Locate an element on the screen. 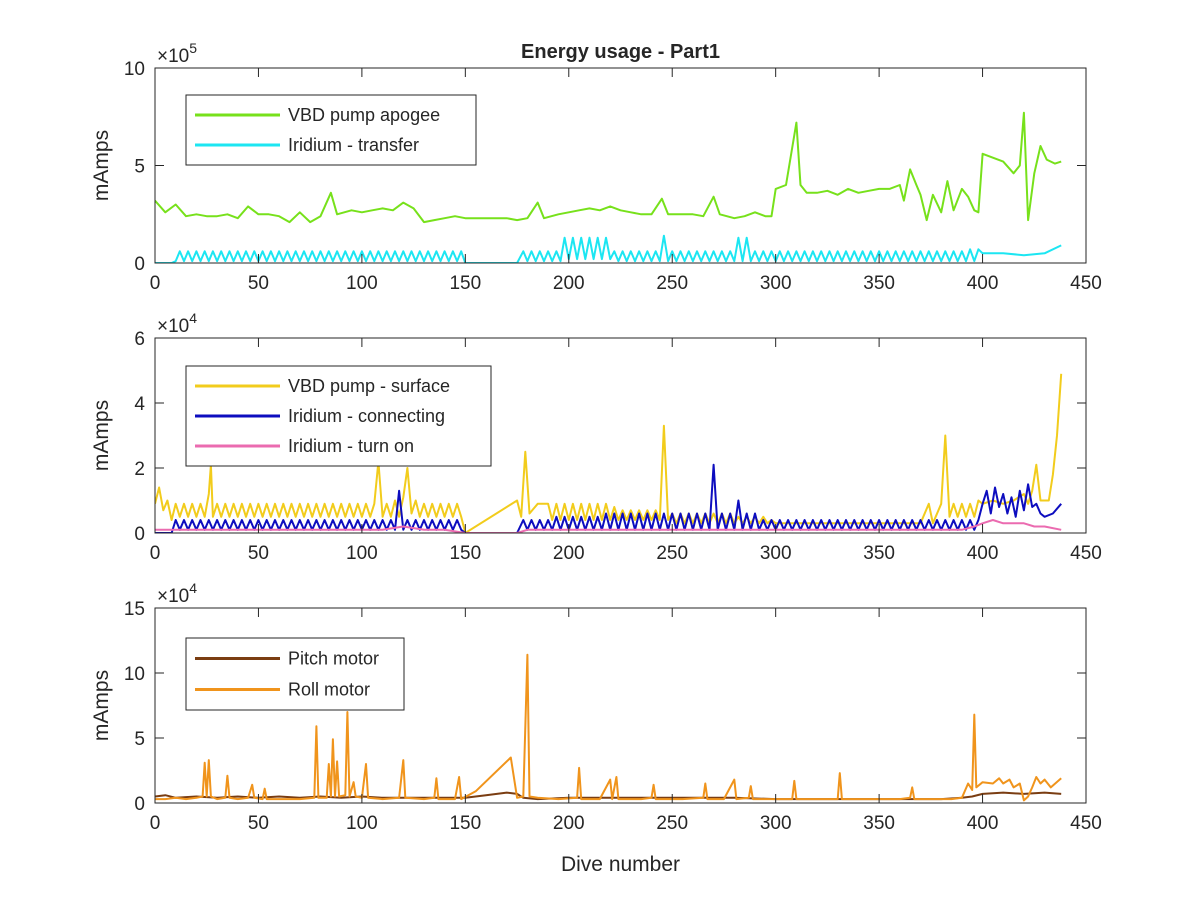  legend: VBD pump apogee Iridium - transfer is located at coordinates (331, 130).